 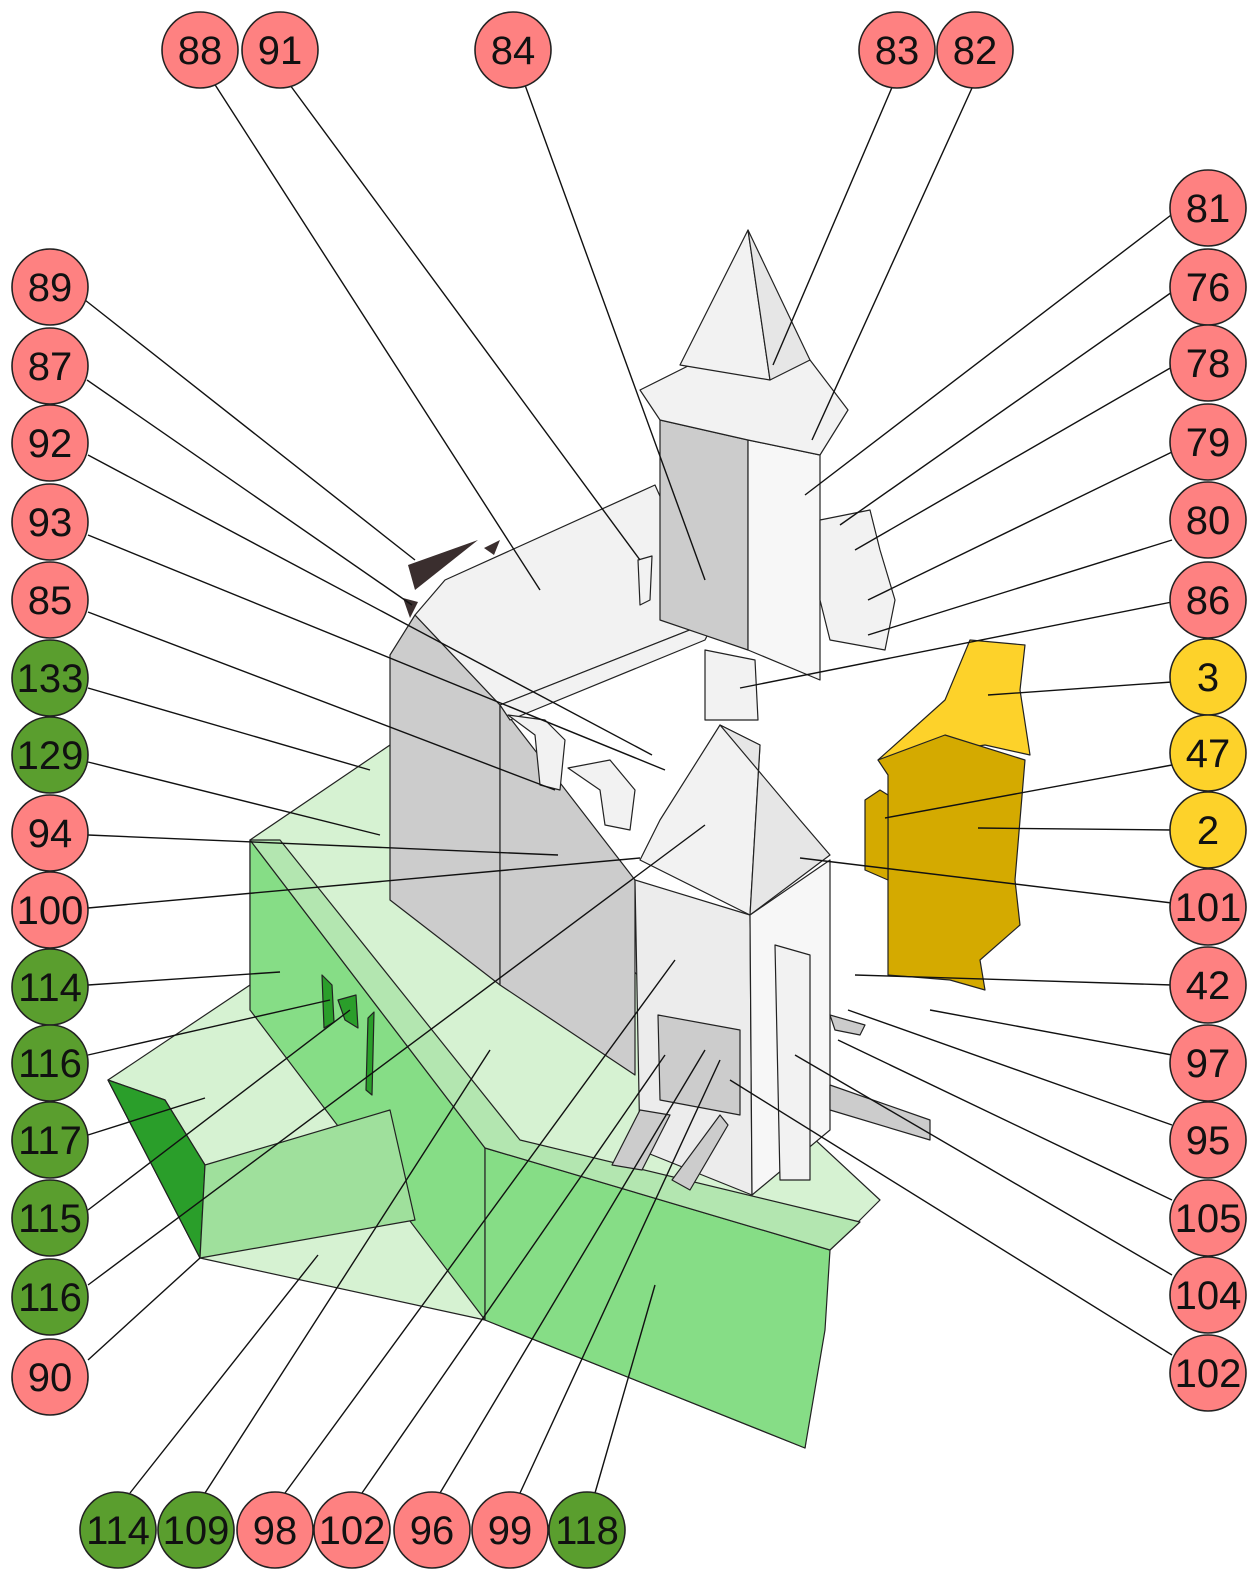 What do you see at coordinates (983, 1165) in the screenshot?
I see `leader-line-c104-right` at bounding box center [983, 1165].